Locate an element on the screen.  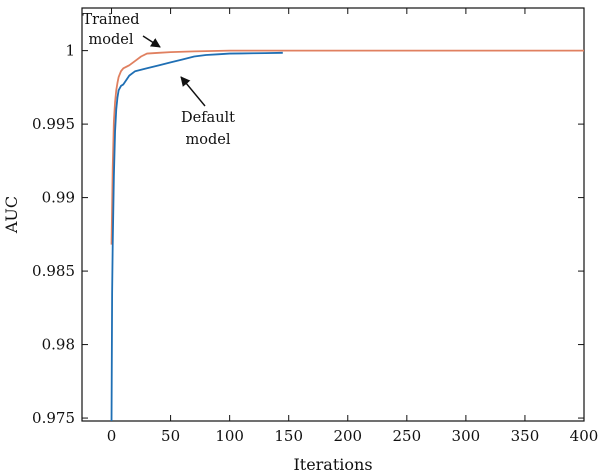
default-model-annotation-line2: model is located at coordinates (208, 140).